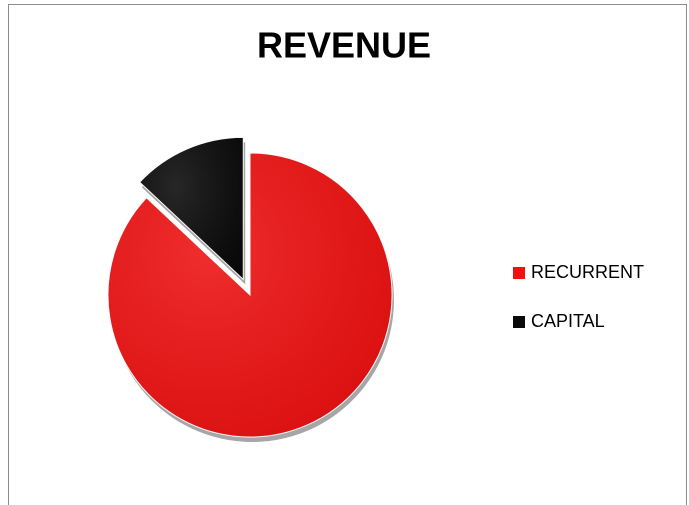 The height and width of the screenshot is (505, 689). What do you see at coordinates (344, 45) in the screenshot?
I see `chart-title: REVENUE` at bounding box center [344, 45].